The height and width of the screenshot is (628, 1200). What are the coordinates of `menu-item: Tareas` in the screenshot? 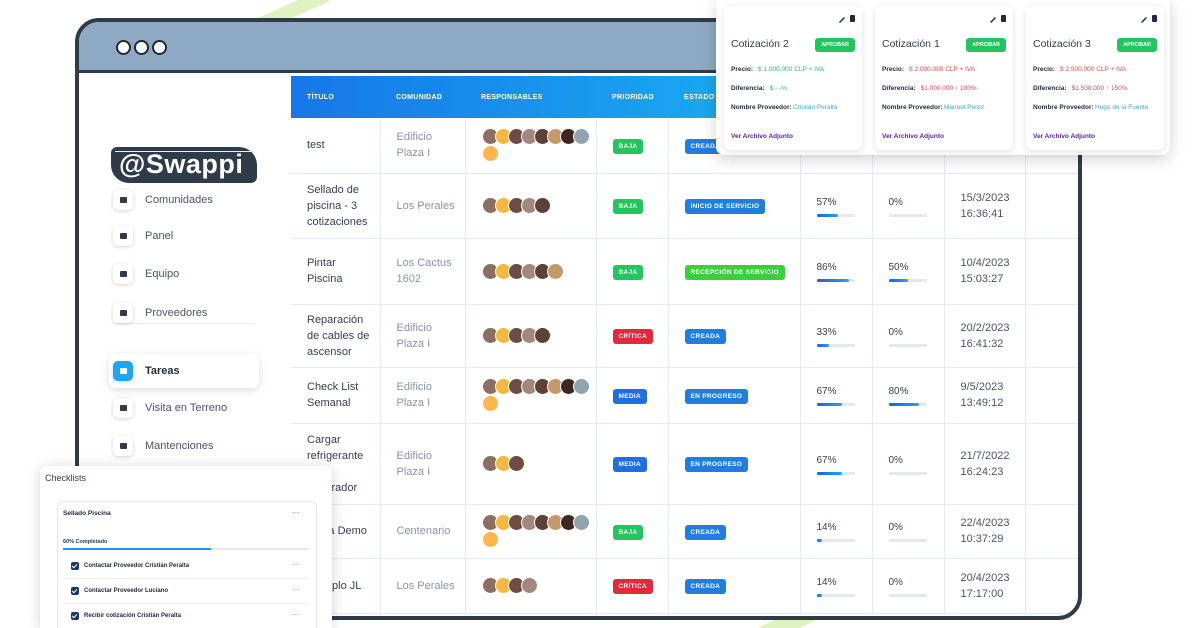 It's located at (184, 371).